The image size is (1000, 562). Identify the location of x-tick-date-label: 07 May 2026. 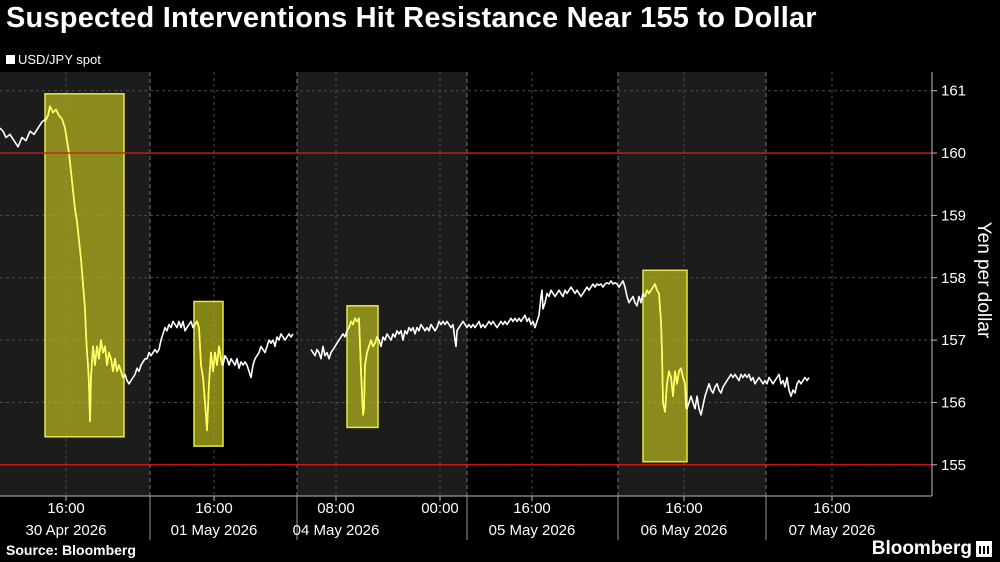
(832, 530).